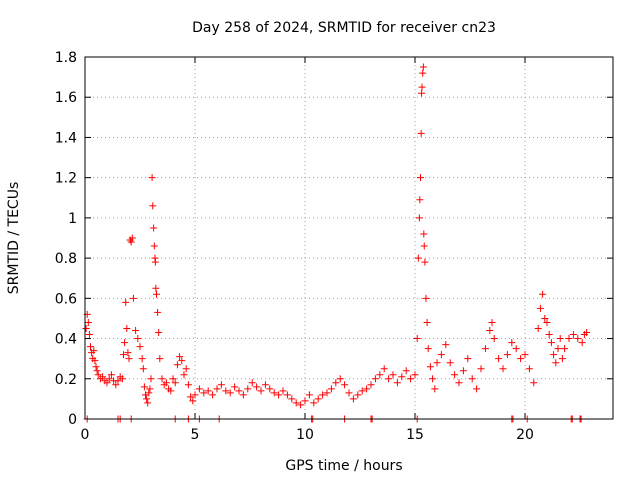 The width and height of the screenshot is (640, 480). What do you see at coordinates (195, 435) in the screenshot?
I see `x-tick-label: 5` at bounding box center [195, 435].